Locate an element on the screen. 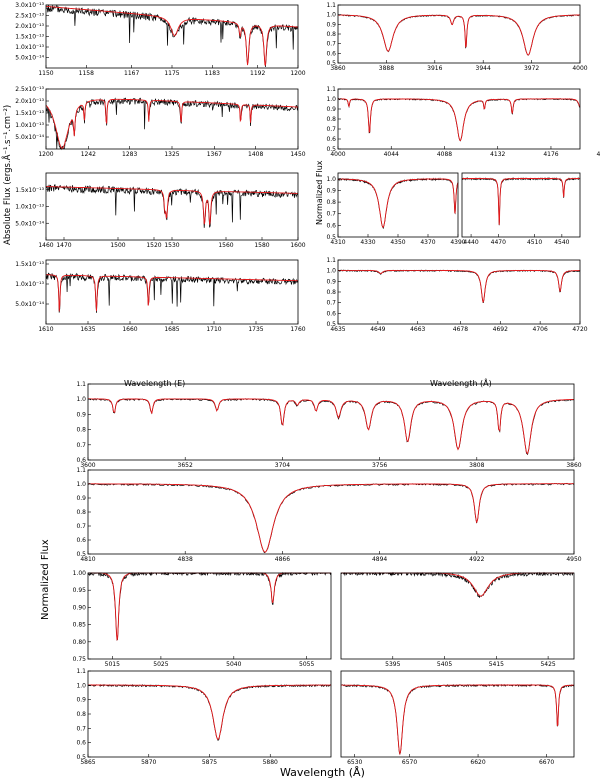 The image size is (600, 781). xtick-label-b2: 4922 is located at coordinates (476, 559).